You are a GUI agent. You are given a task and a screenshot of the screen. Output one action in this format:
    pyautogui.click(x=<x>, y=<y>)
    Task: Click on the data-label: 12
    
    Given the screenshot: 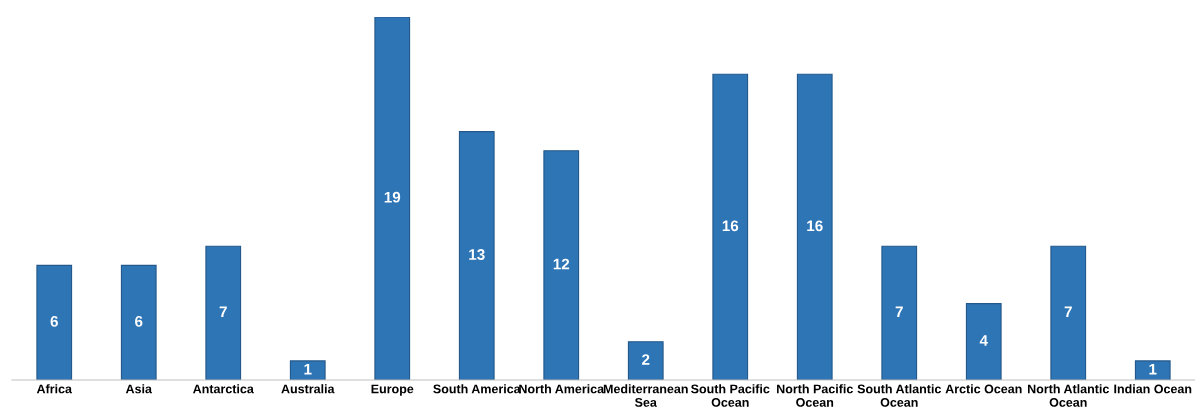 What is the action you would take?
    pyautogui.click(x=561, y=264)
    